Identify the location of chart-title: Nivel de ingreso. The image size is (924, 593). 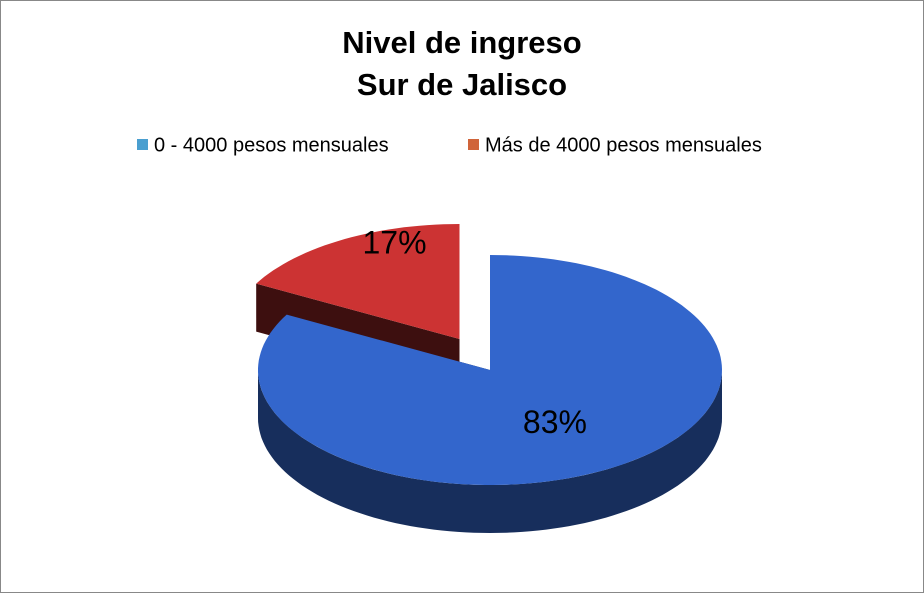
(461, 42).